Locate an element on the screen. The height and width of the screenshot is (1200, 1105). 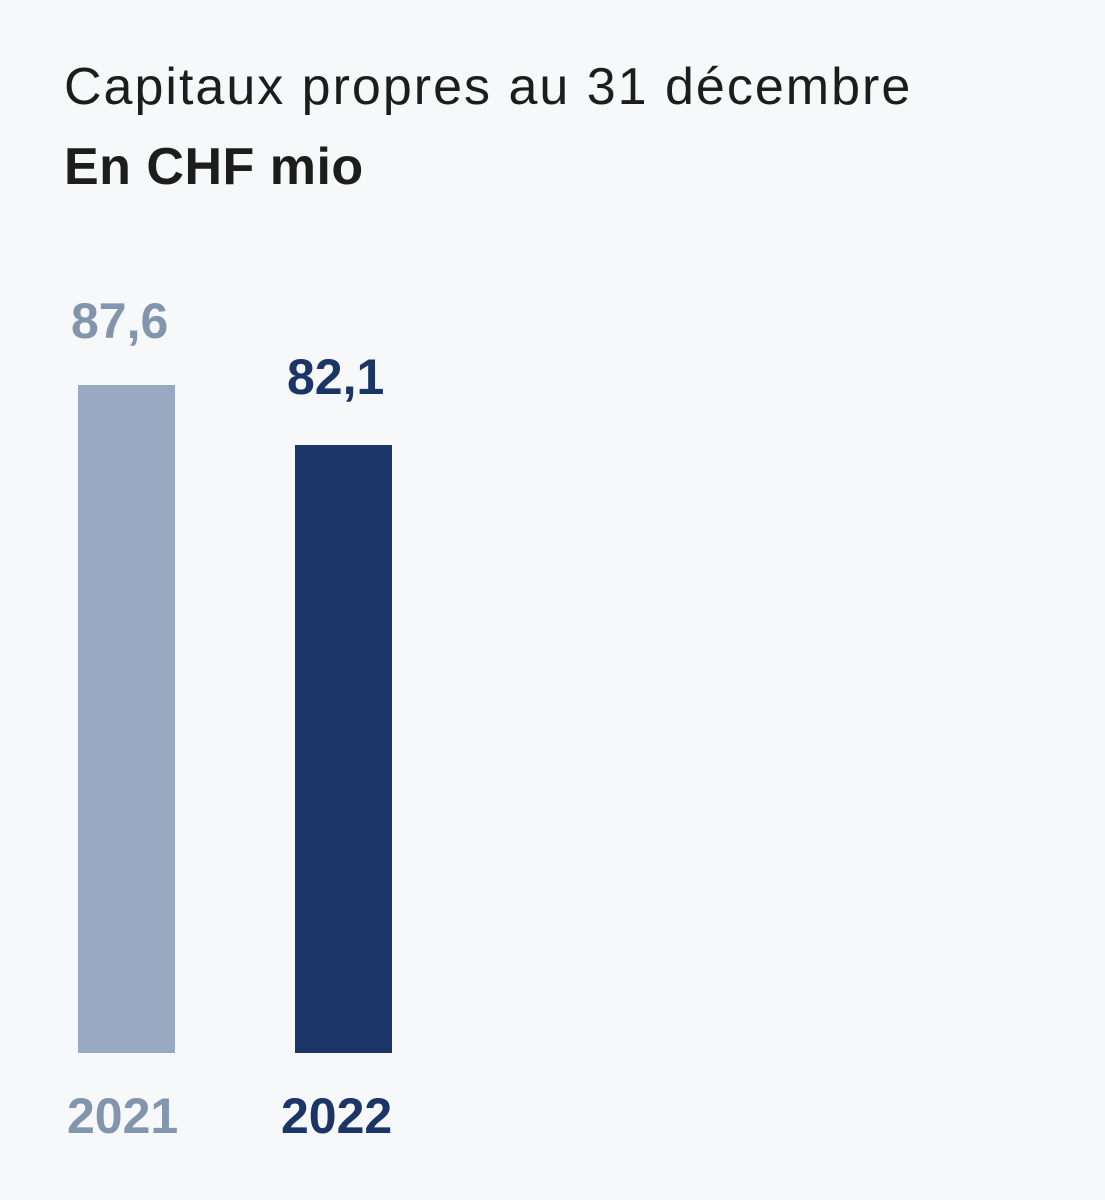
chart-subtitle: En CHF mio is located at coordinates (214, 167).